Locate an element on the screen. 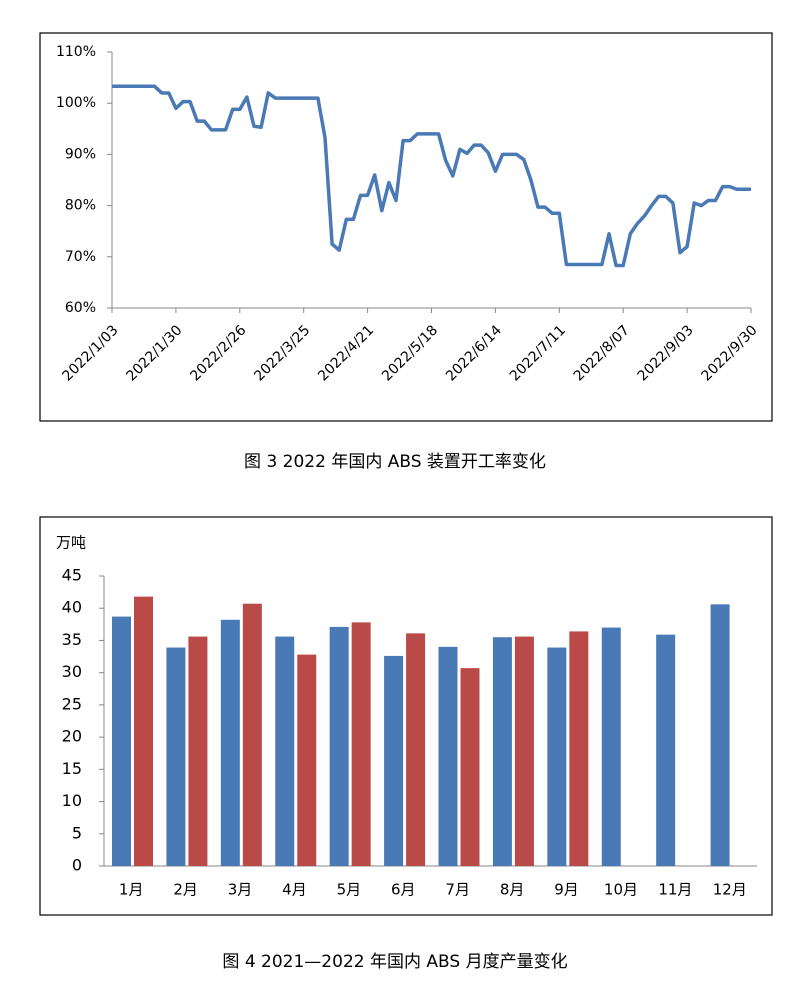 The width and height of the screenshot is (790, 993). x-tick-label: 2022/1/03 is located at coordinates (91, 353).